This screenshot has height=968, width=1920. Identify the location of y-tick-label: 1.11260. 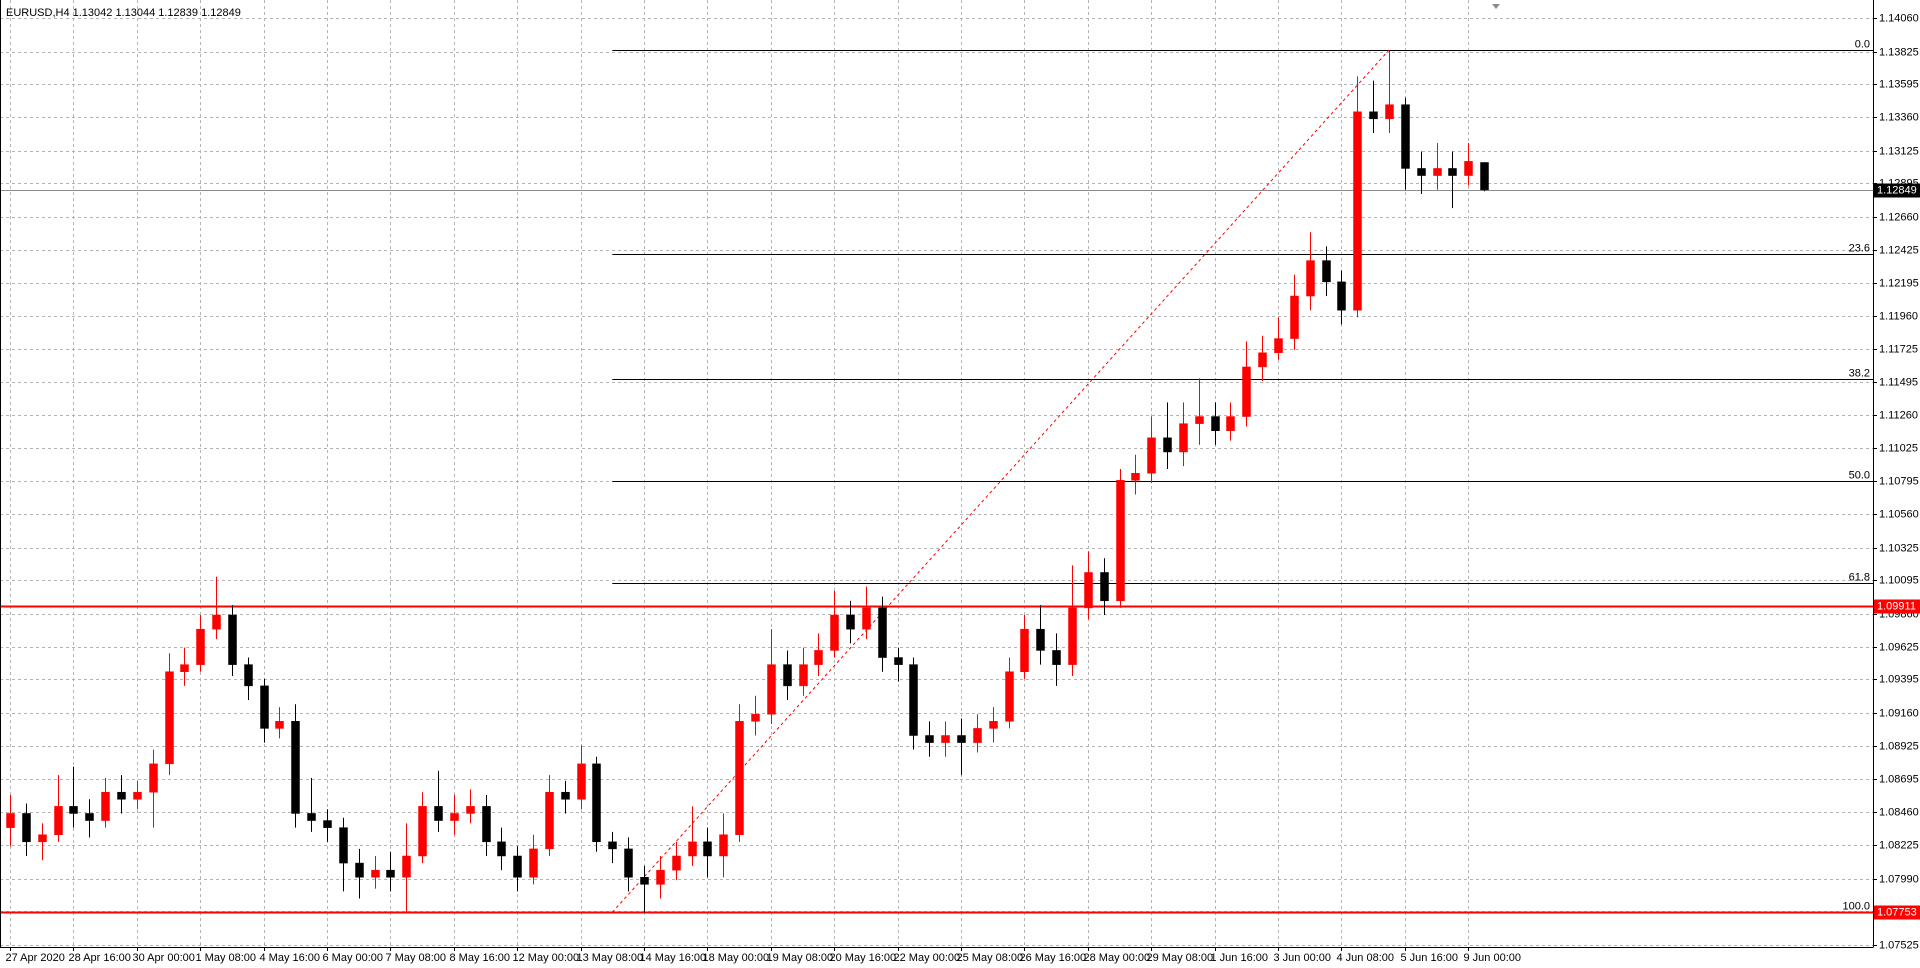
(1898, 415).